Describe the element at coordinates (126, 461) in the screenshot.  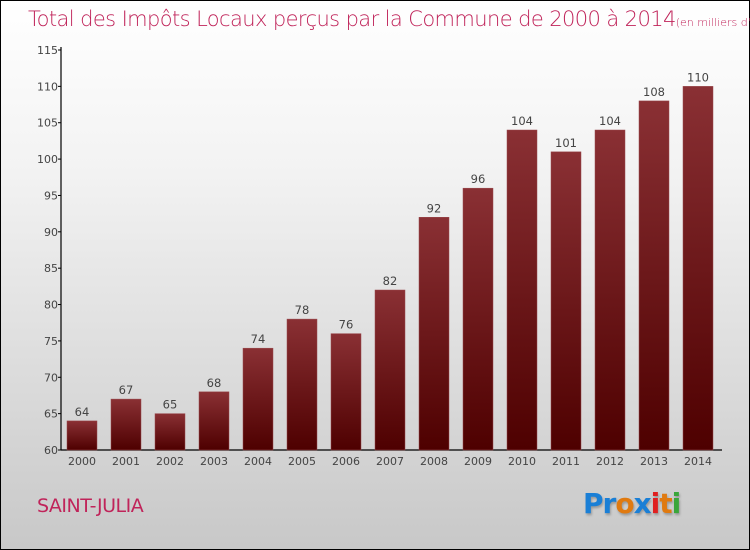
I see `x-tick-label: 2001` at that location.